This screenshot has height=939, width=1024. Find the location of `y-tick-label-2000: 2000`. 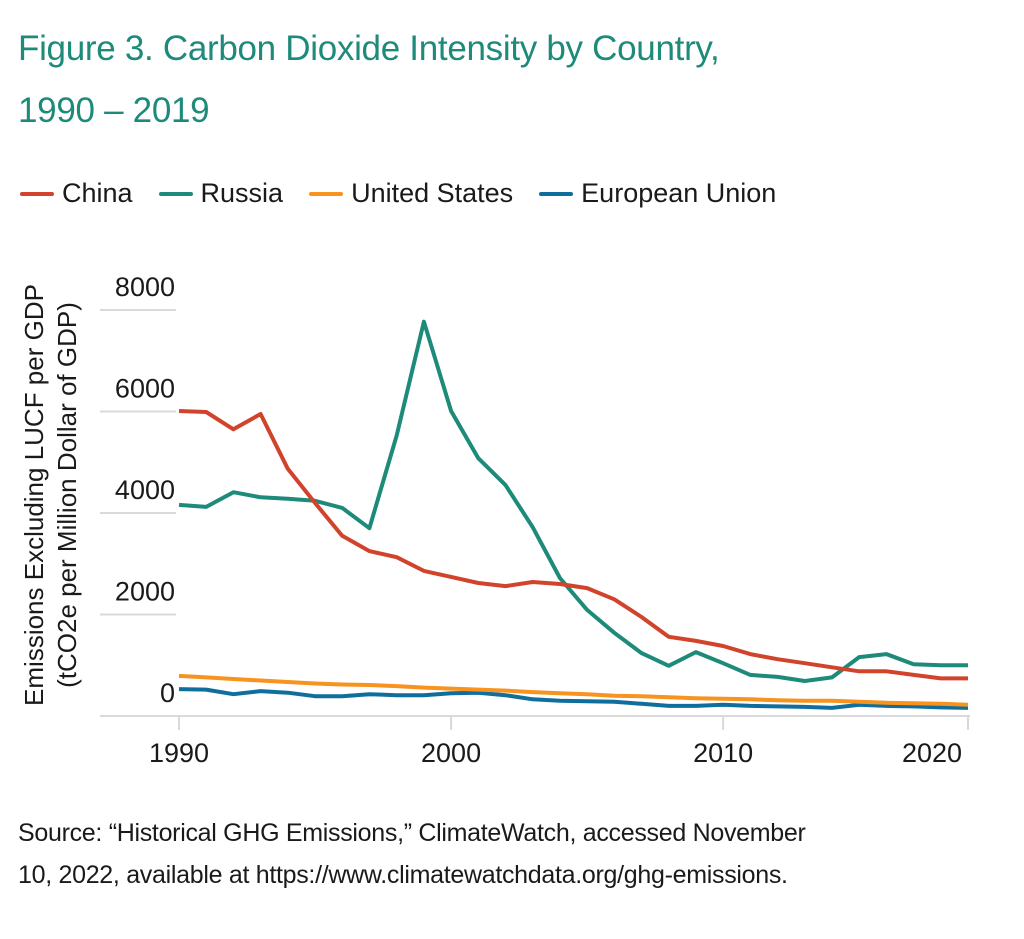

y-tick-label-2000: 2000 is located at coordinates (145, 592).